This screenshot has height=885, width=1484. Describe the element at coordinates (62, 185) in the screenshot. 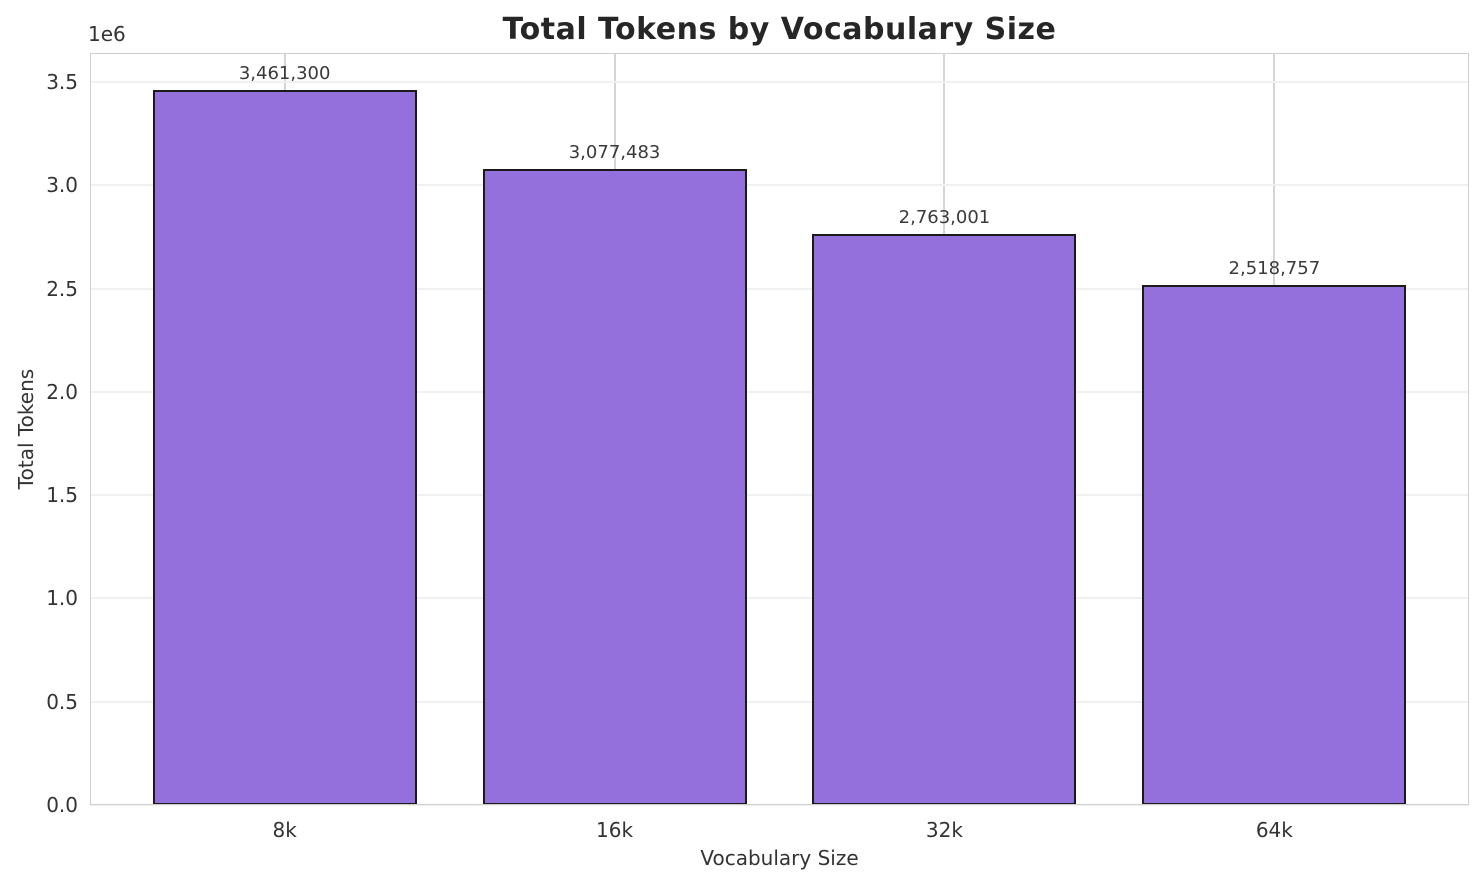

I see `y-tick-label: 3.0` at that location.